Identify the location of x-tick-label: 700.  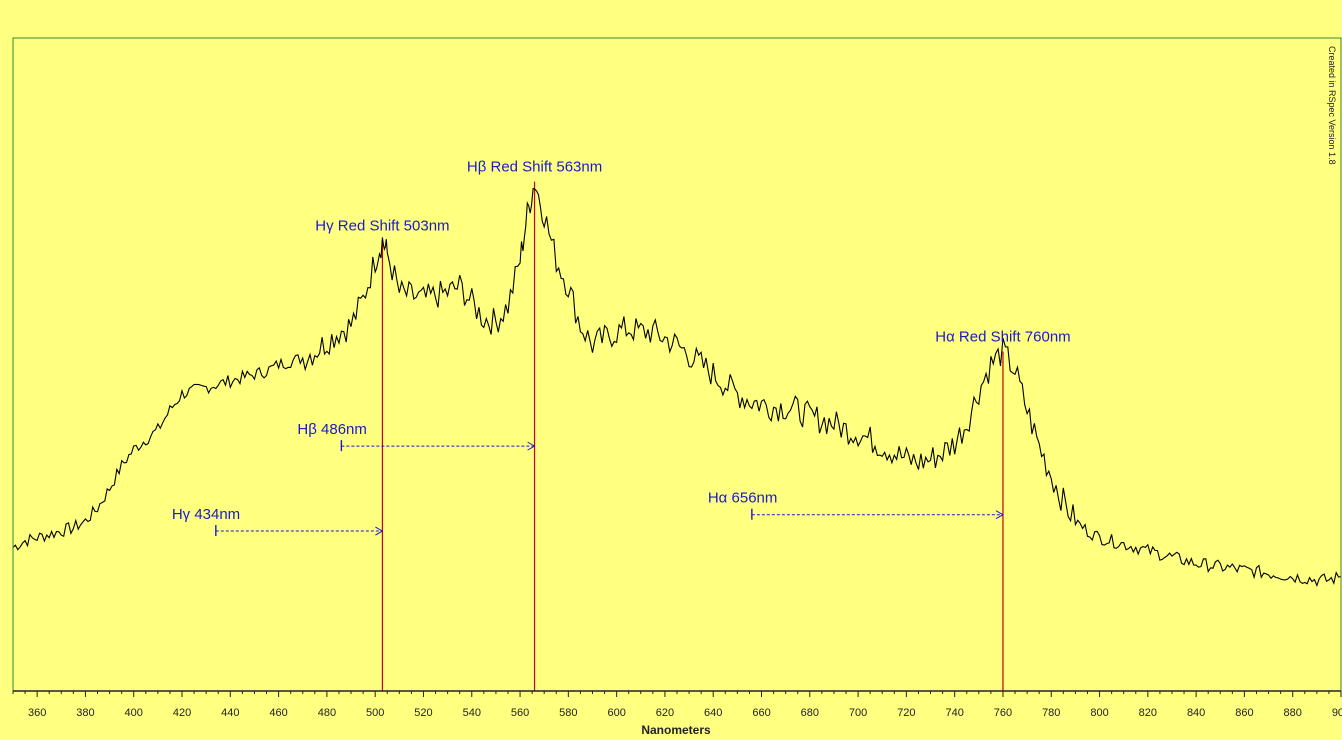
(858, 713).